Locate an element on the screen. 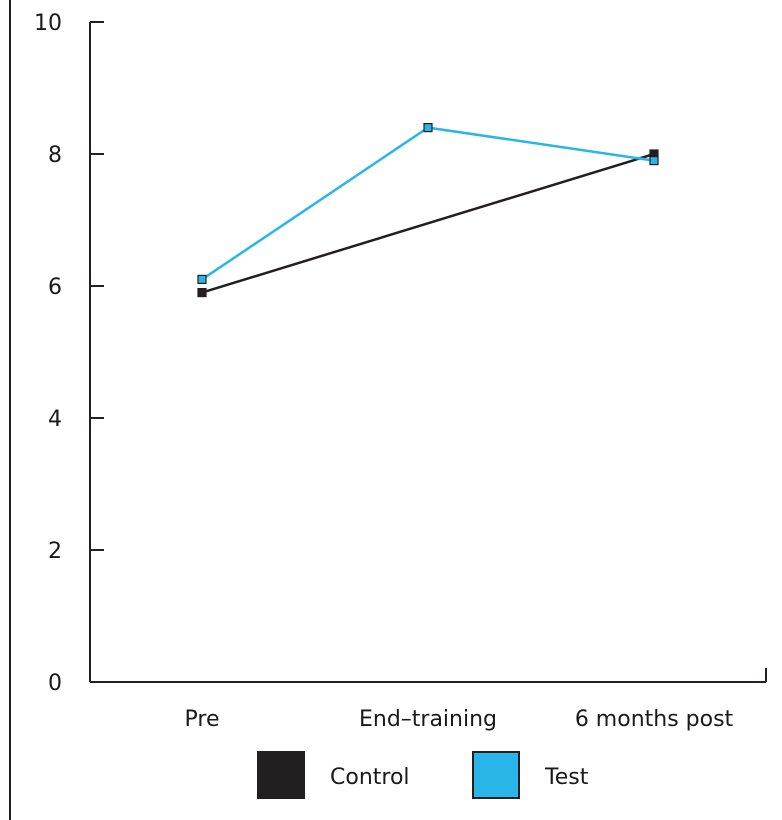 This screenshot has width=782, height=820. legend: Control Test is located at coordinates (423, 775).